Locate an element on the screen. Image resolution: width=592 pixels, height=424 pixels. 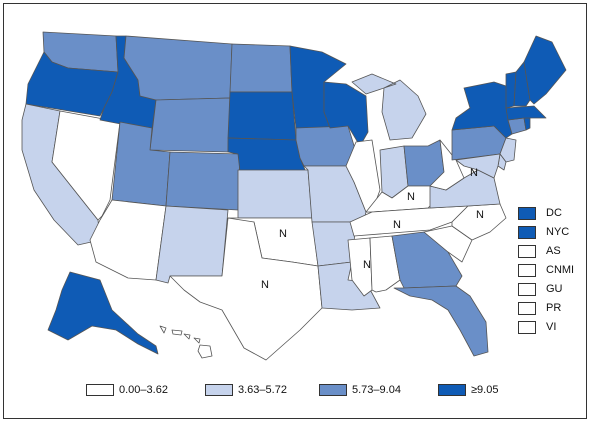
state-co is located at coordinates (203, 181).